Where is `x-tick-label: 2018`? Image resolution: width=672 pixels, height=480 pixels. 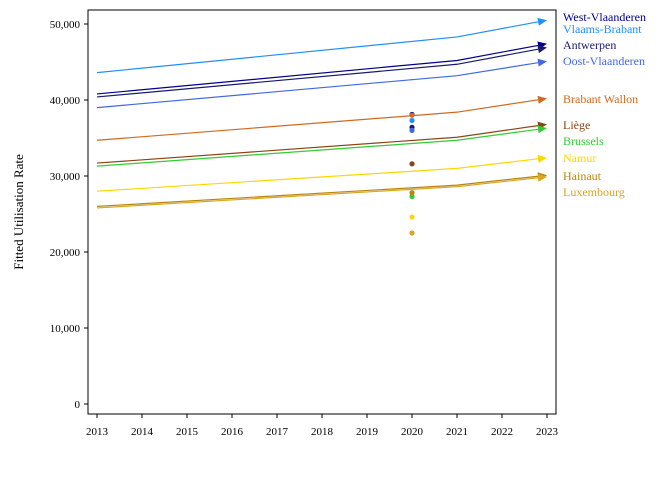
x-tick-label: 2018 is located at coordinates (322, 432).